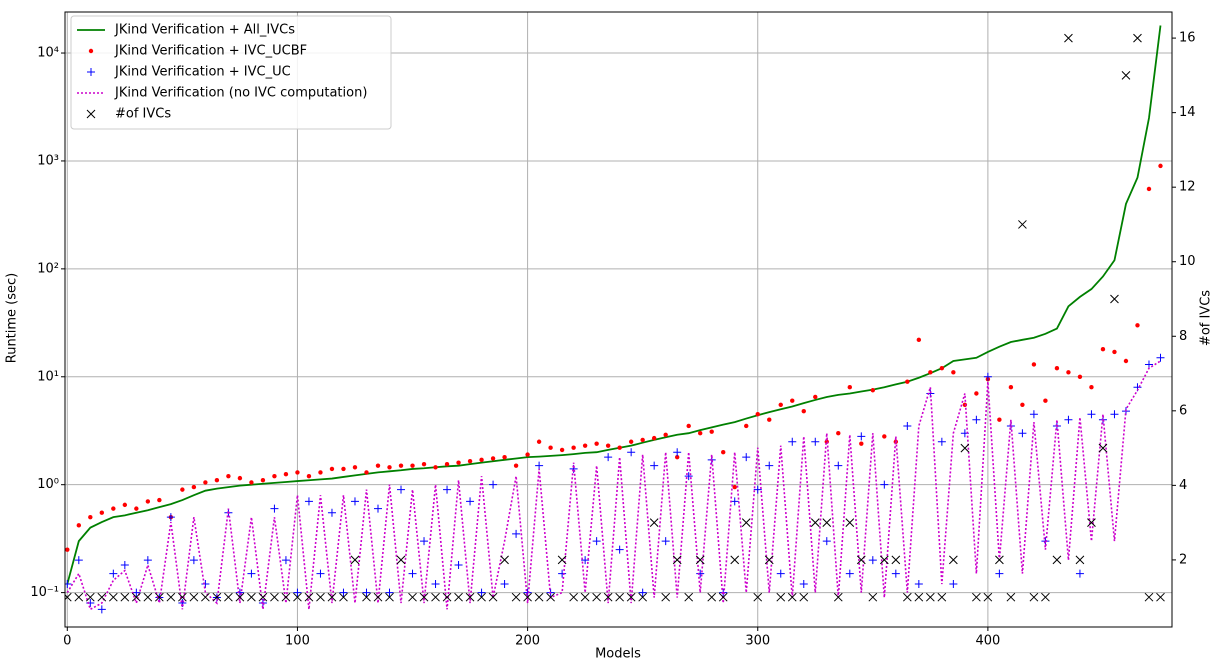  I want to click on y2-tick-label: 8, so click(1183, 336).